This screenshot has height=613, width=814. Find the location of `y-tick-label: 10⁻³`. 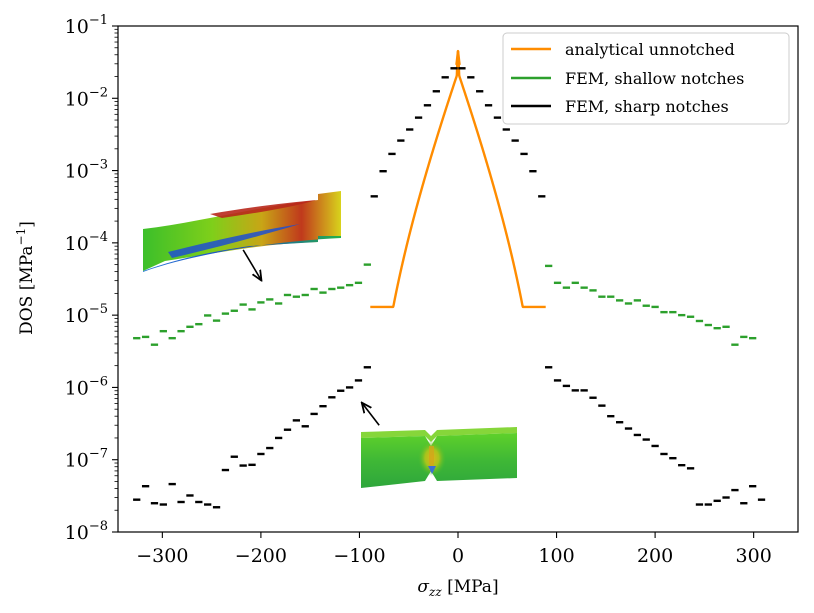

y-tick-label: 10⁻³ is located at coordinates (86, 170).